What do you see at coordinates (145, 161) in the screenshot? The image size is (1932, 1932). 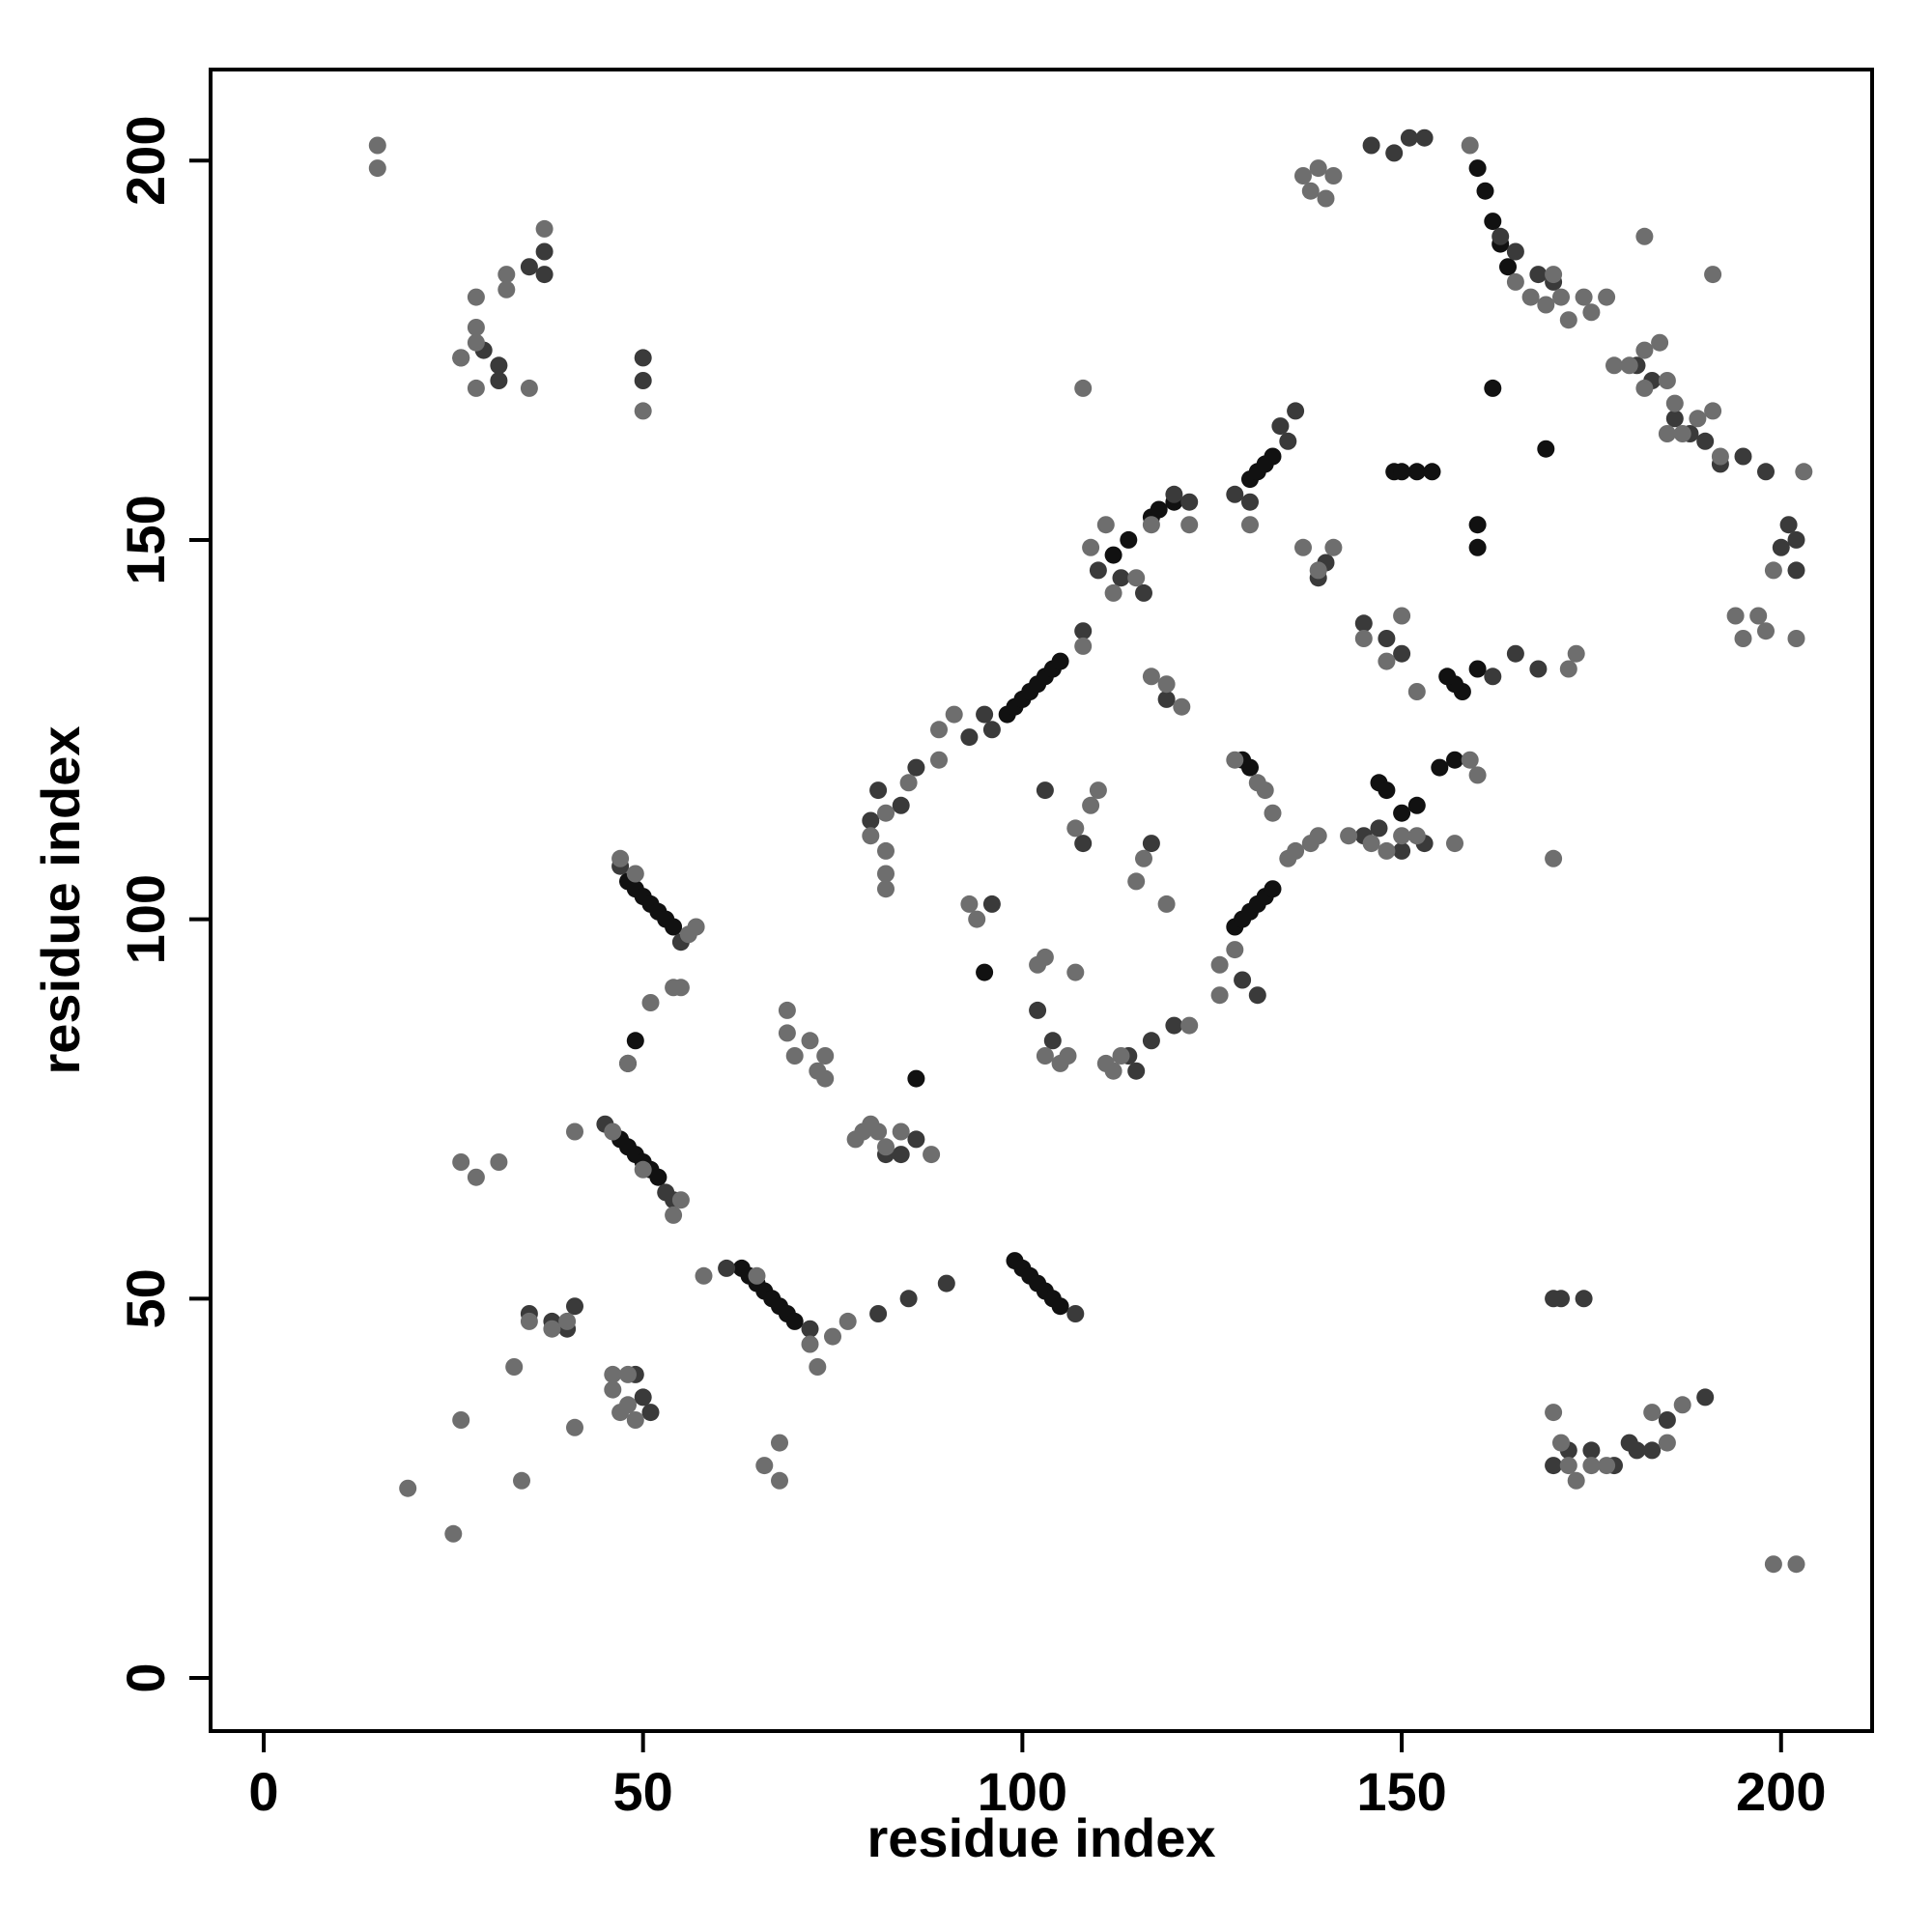 I see `y-tick-label-200: 200` at bounding box center [145, 161].